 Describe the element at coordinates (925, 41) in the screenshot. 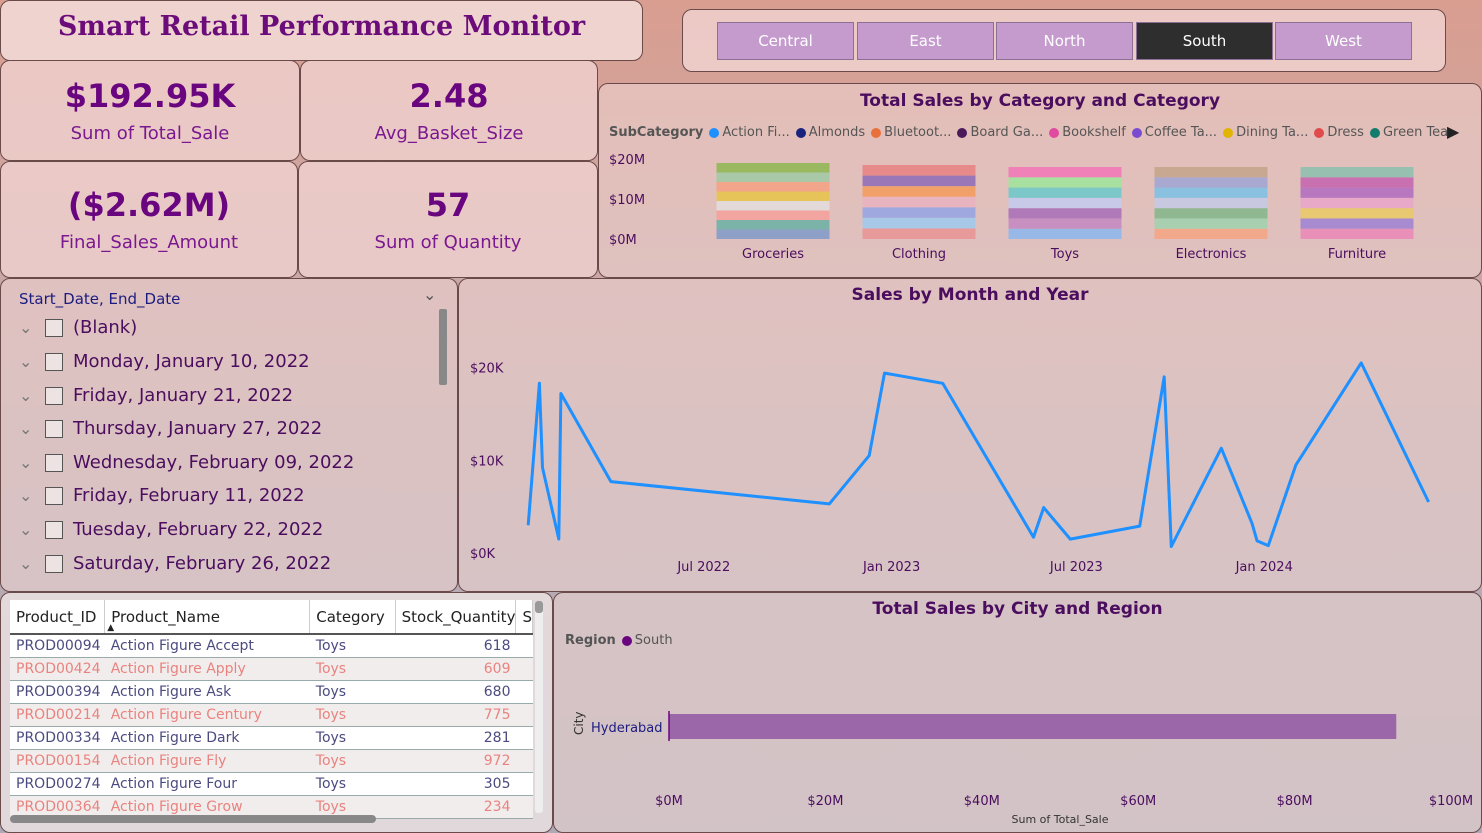

I see `region-button-east: East` at that location.